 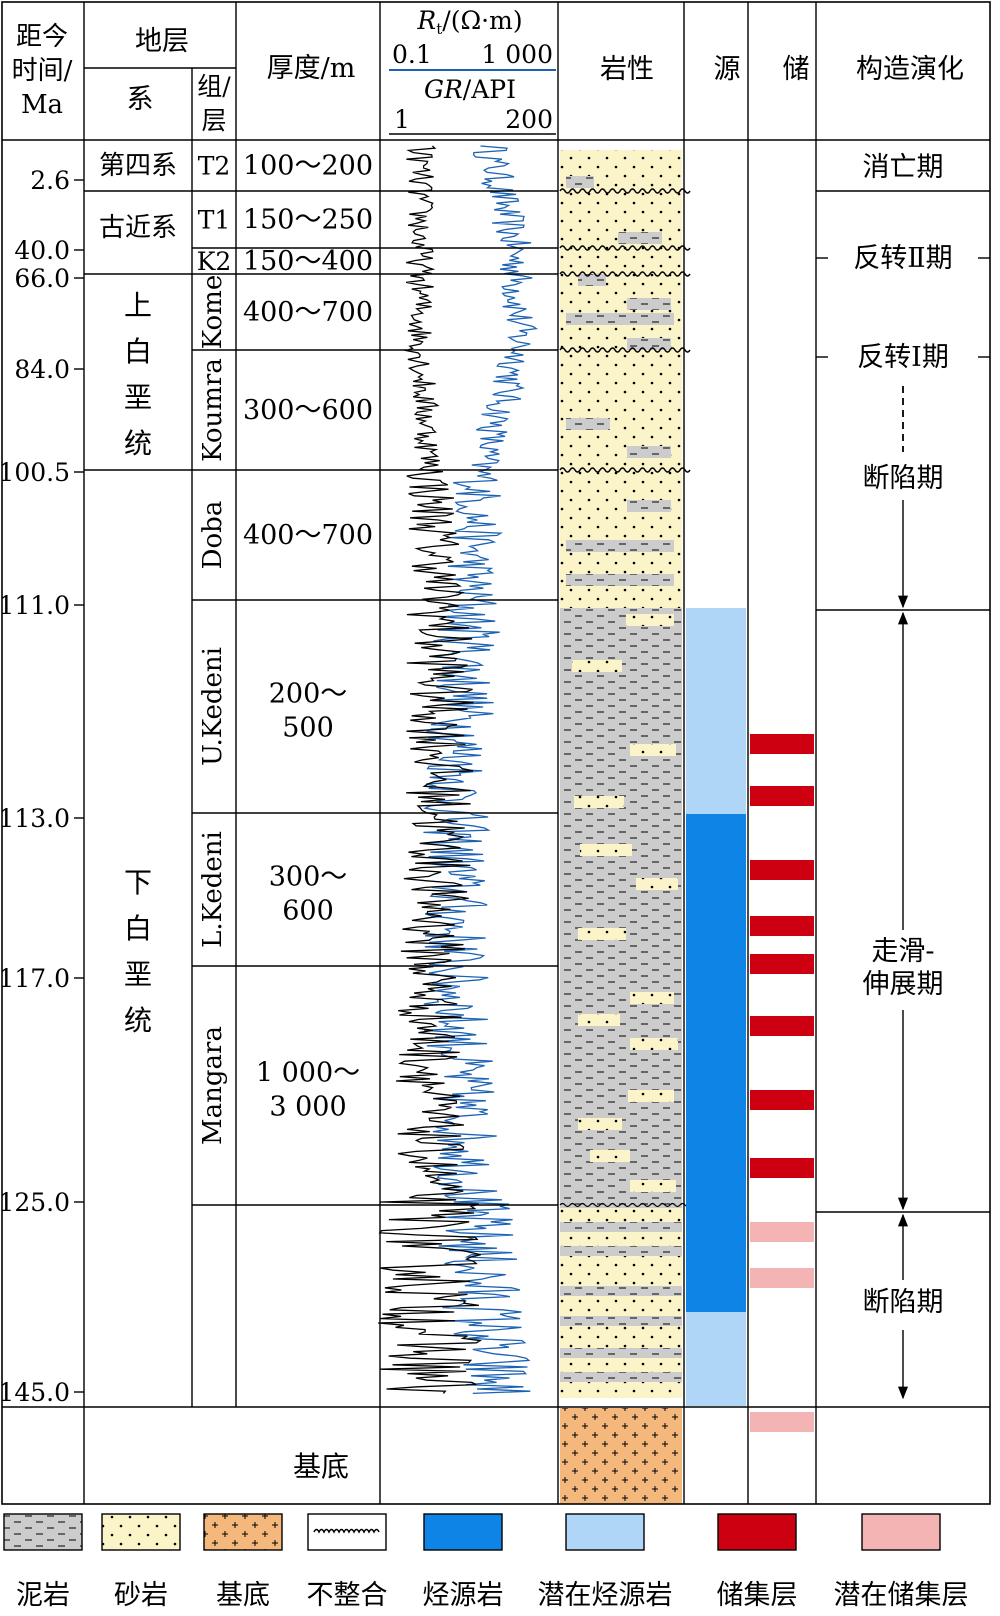 What do you see at coordinates (621, 1303) in the screenshot?
I see `sandstone-fill-lower` at bounding box center [621, 1303].